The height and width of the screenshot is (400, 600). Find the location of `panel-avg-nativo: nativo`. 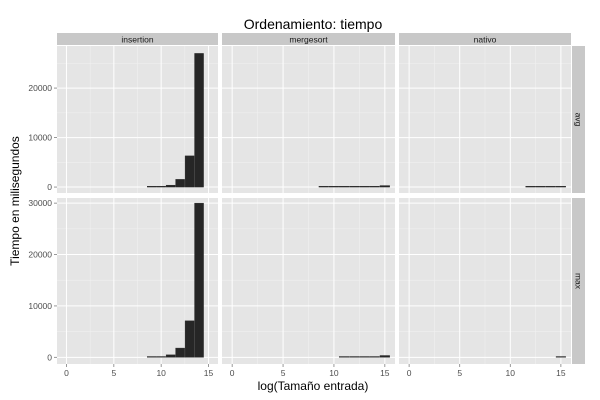

panel-avg-nativo: nativo is located at coordinates (485, 113).